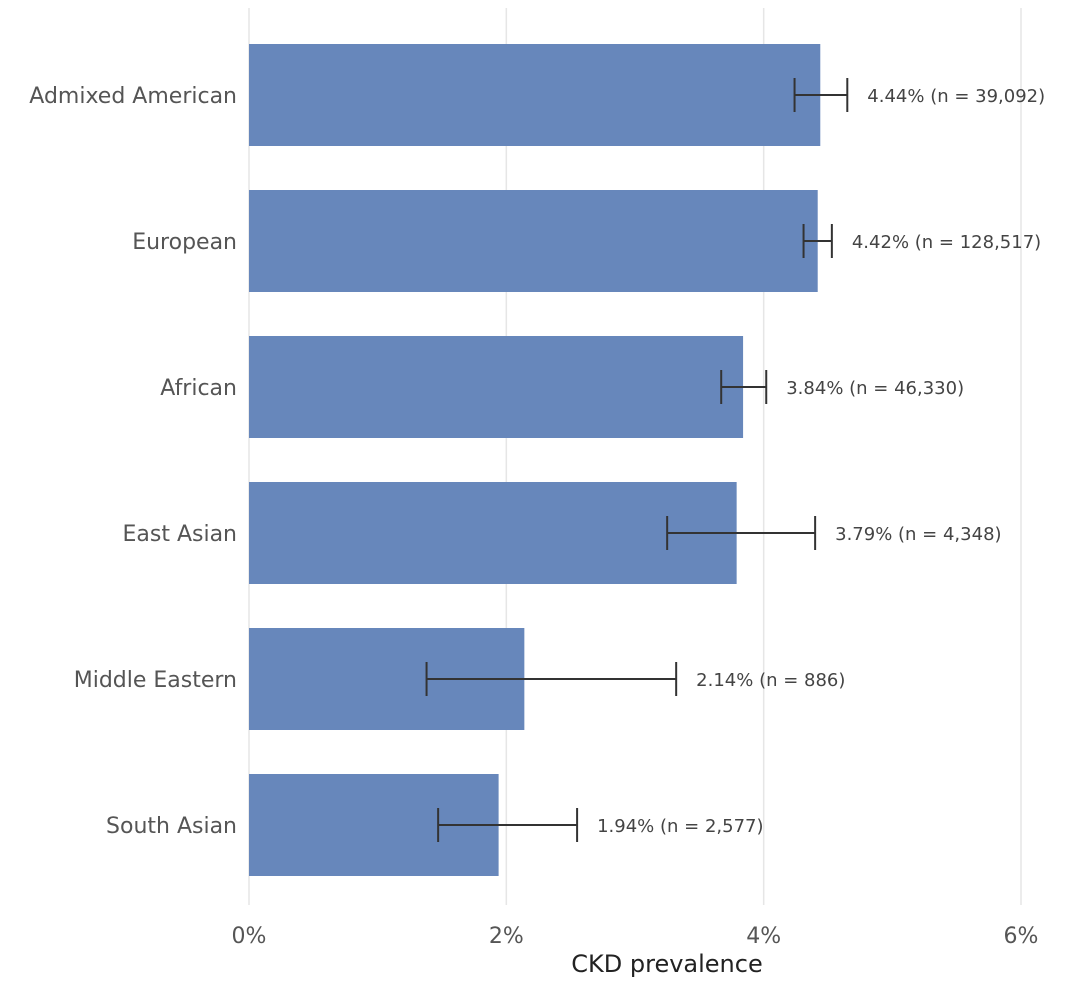 Image resolution: width=1088 pixels, height=981 pixels. What do you see at coordinates (1021, 936) in the screenshot?
I see `x-tick-label: 6%` at bounding box center [1021, 936].